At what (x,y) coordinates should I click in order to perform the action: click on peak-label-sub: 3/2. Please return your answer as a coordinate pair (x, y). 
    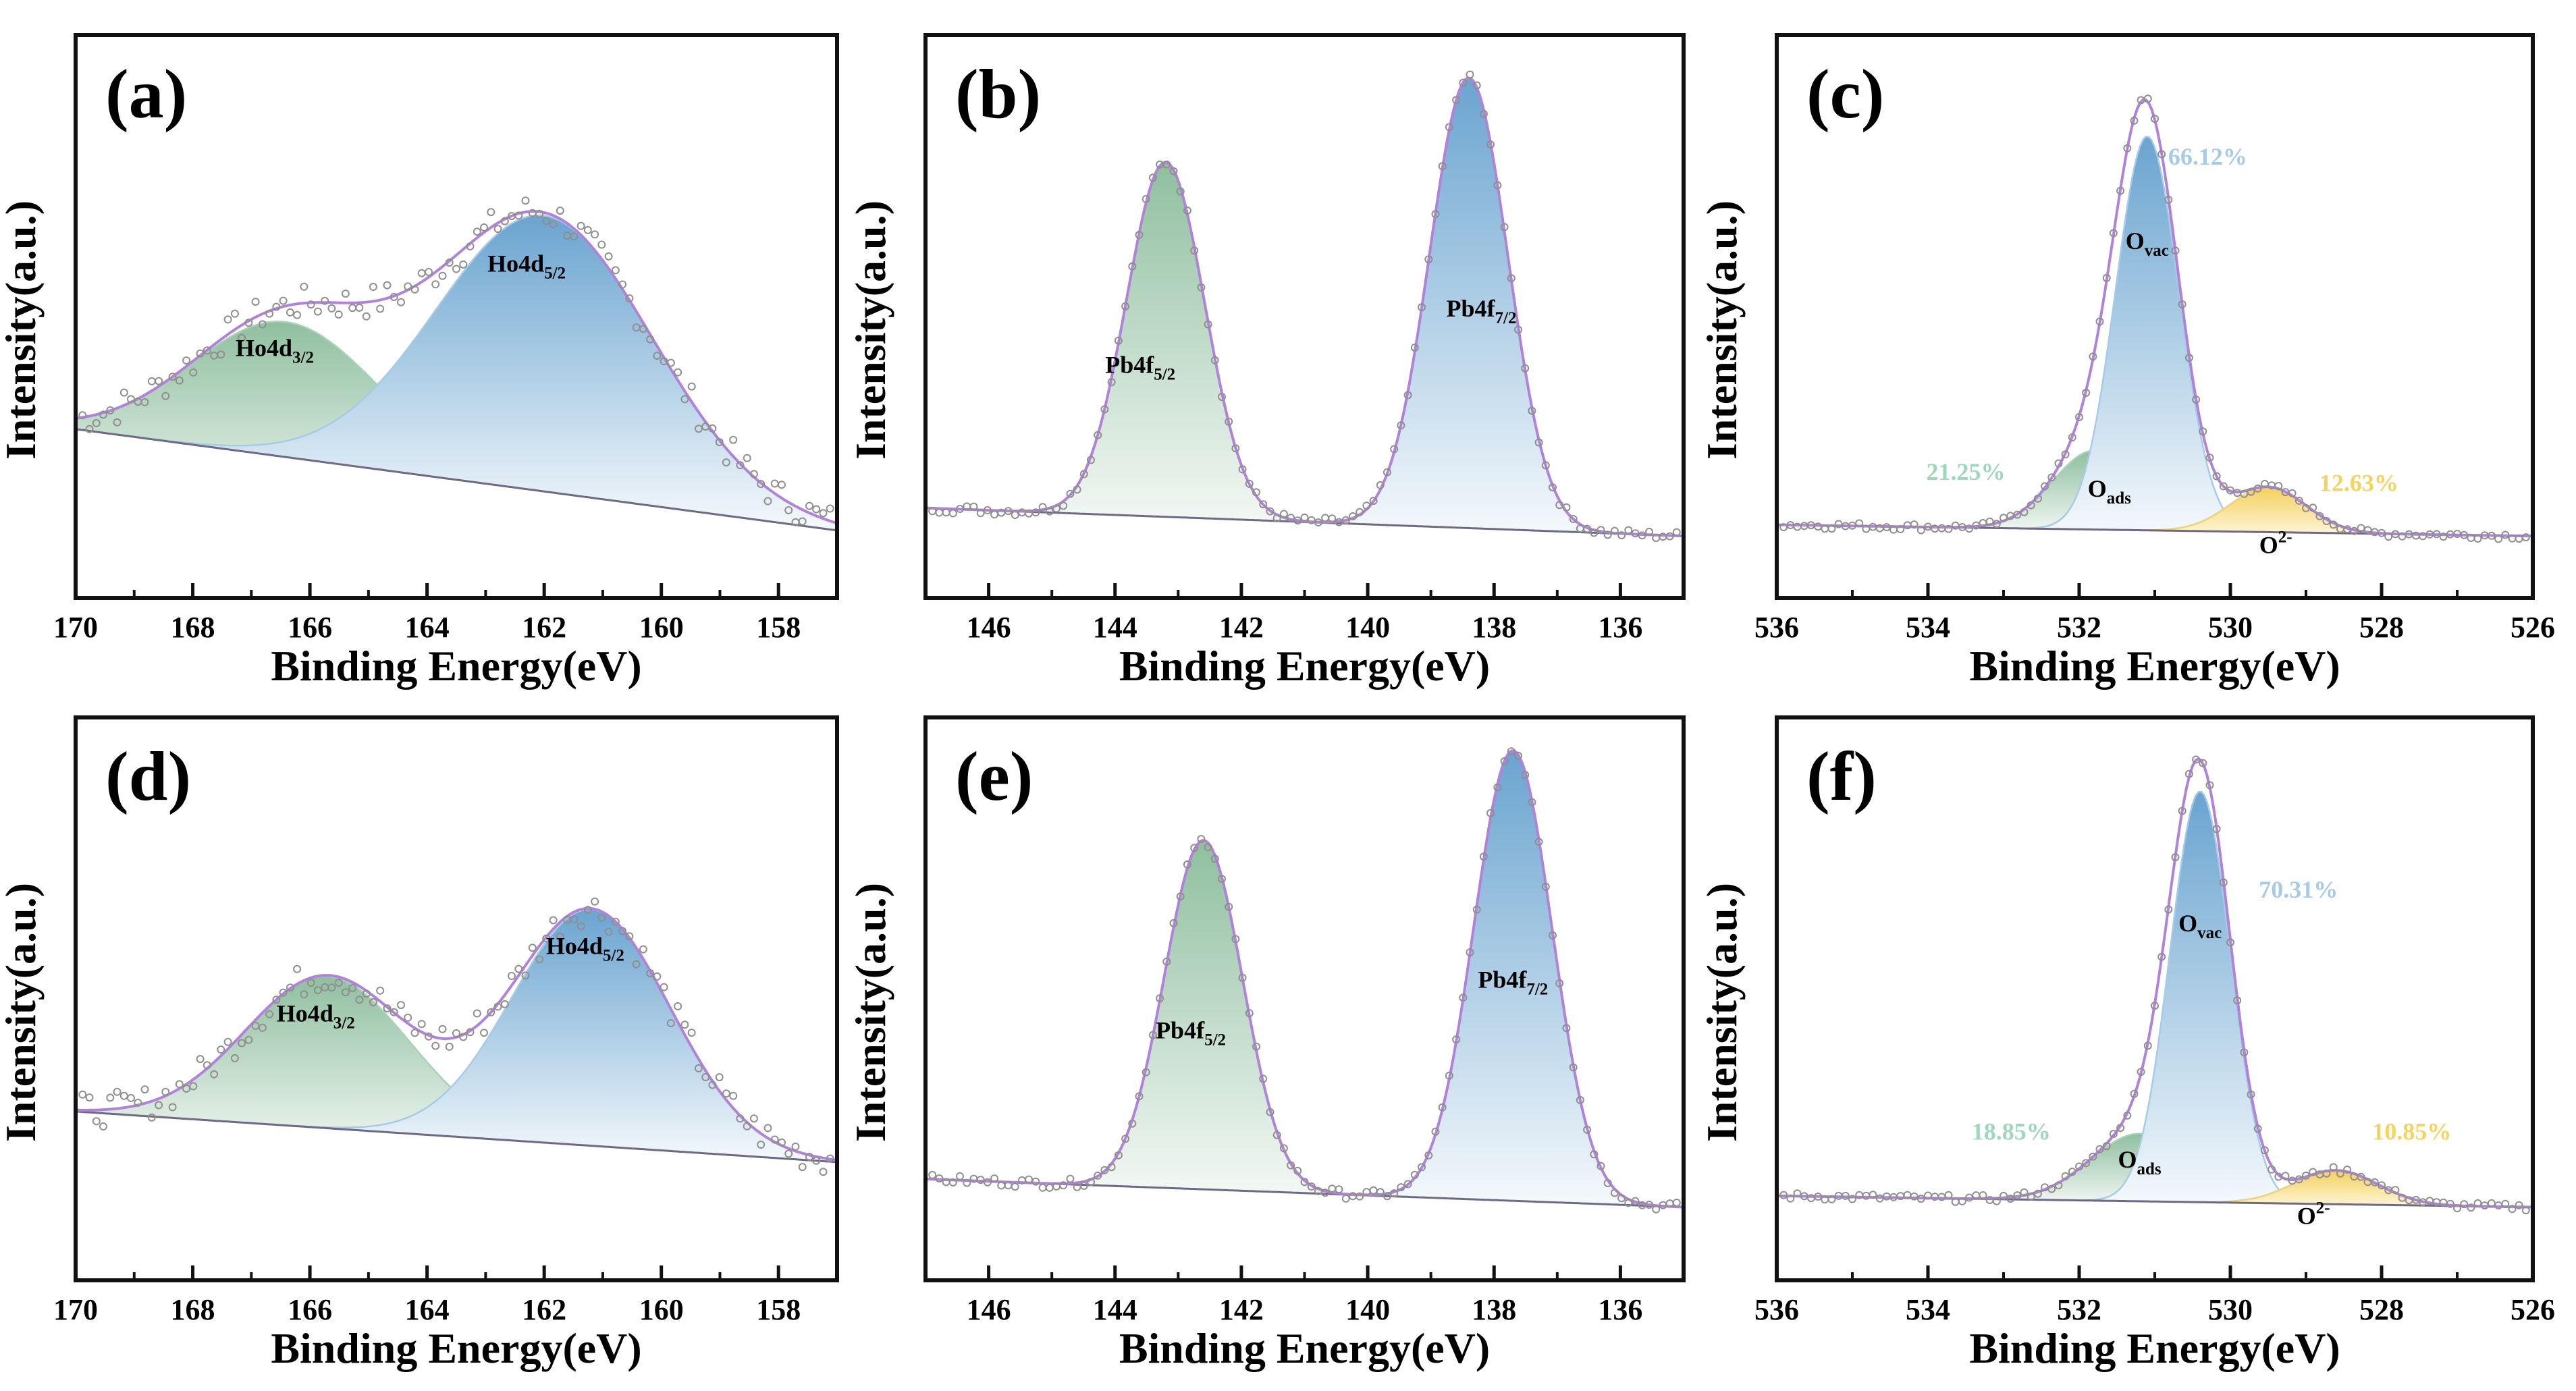
    Looking at the image, I should click on (303, 357).